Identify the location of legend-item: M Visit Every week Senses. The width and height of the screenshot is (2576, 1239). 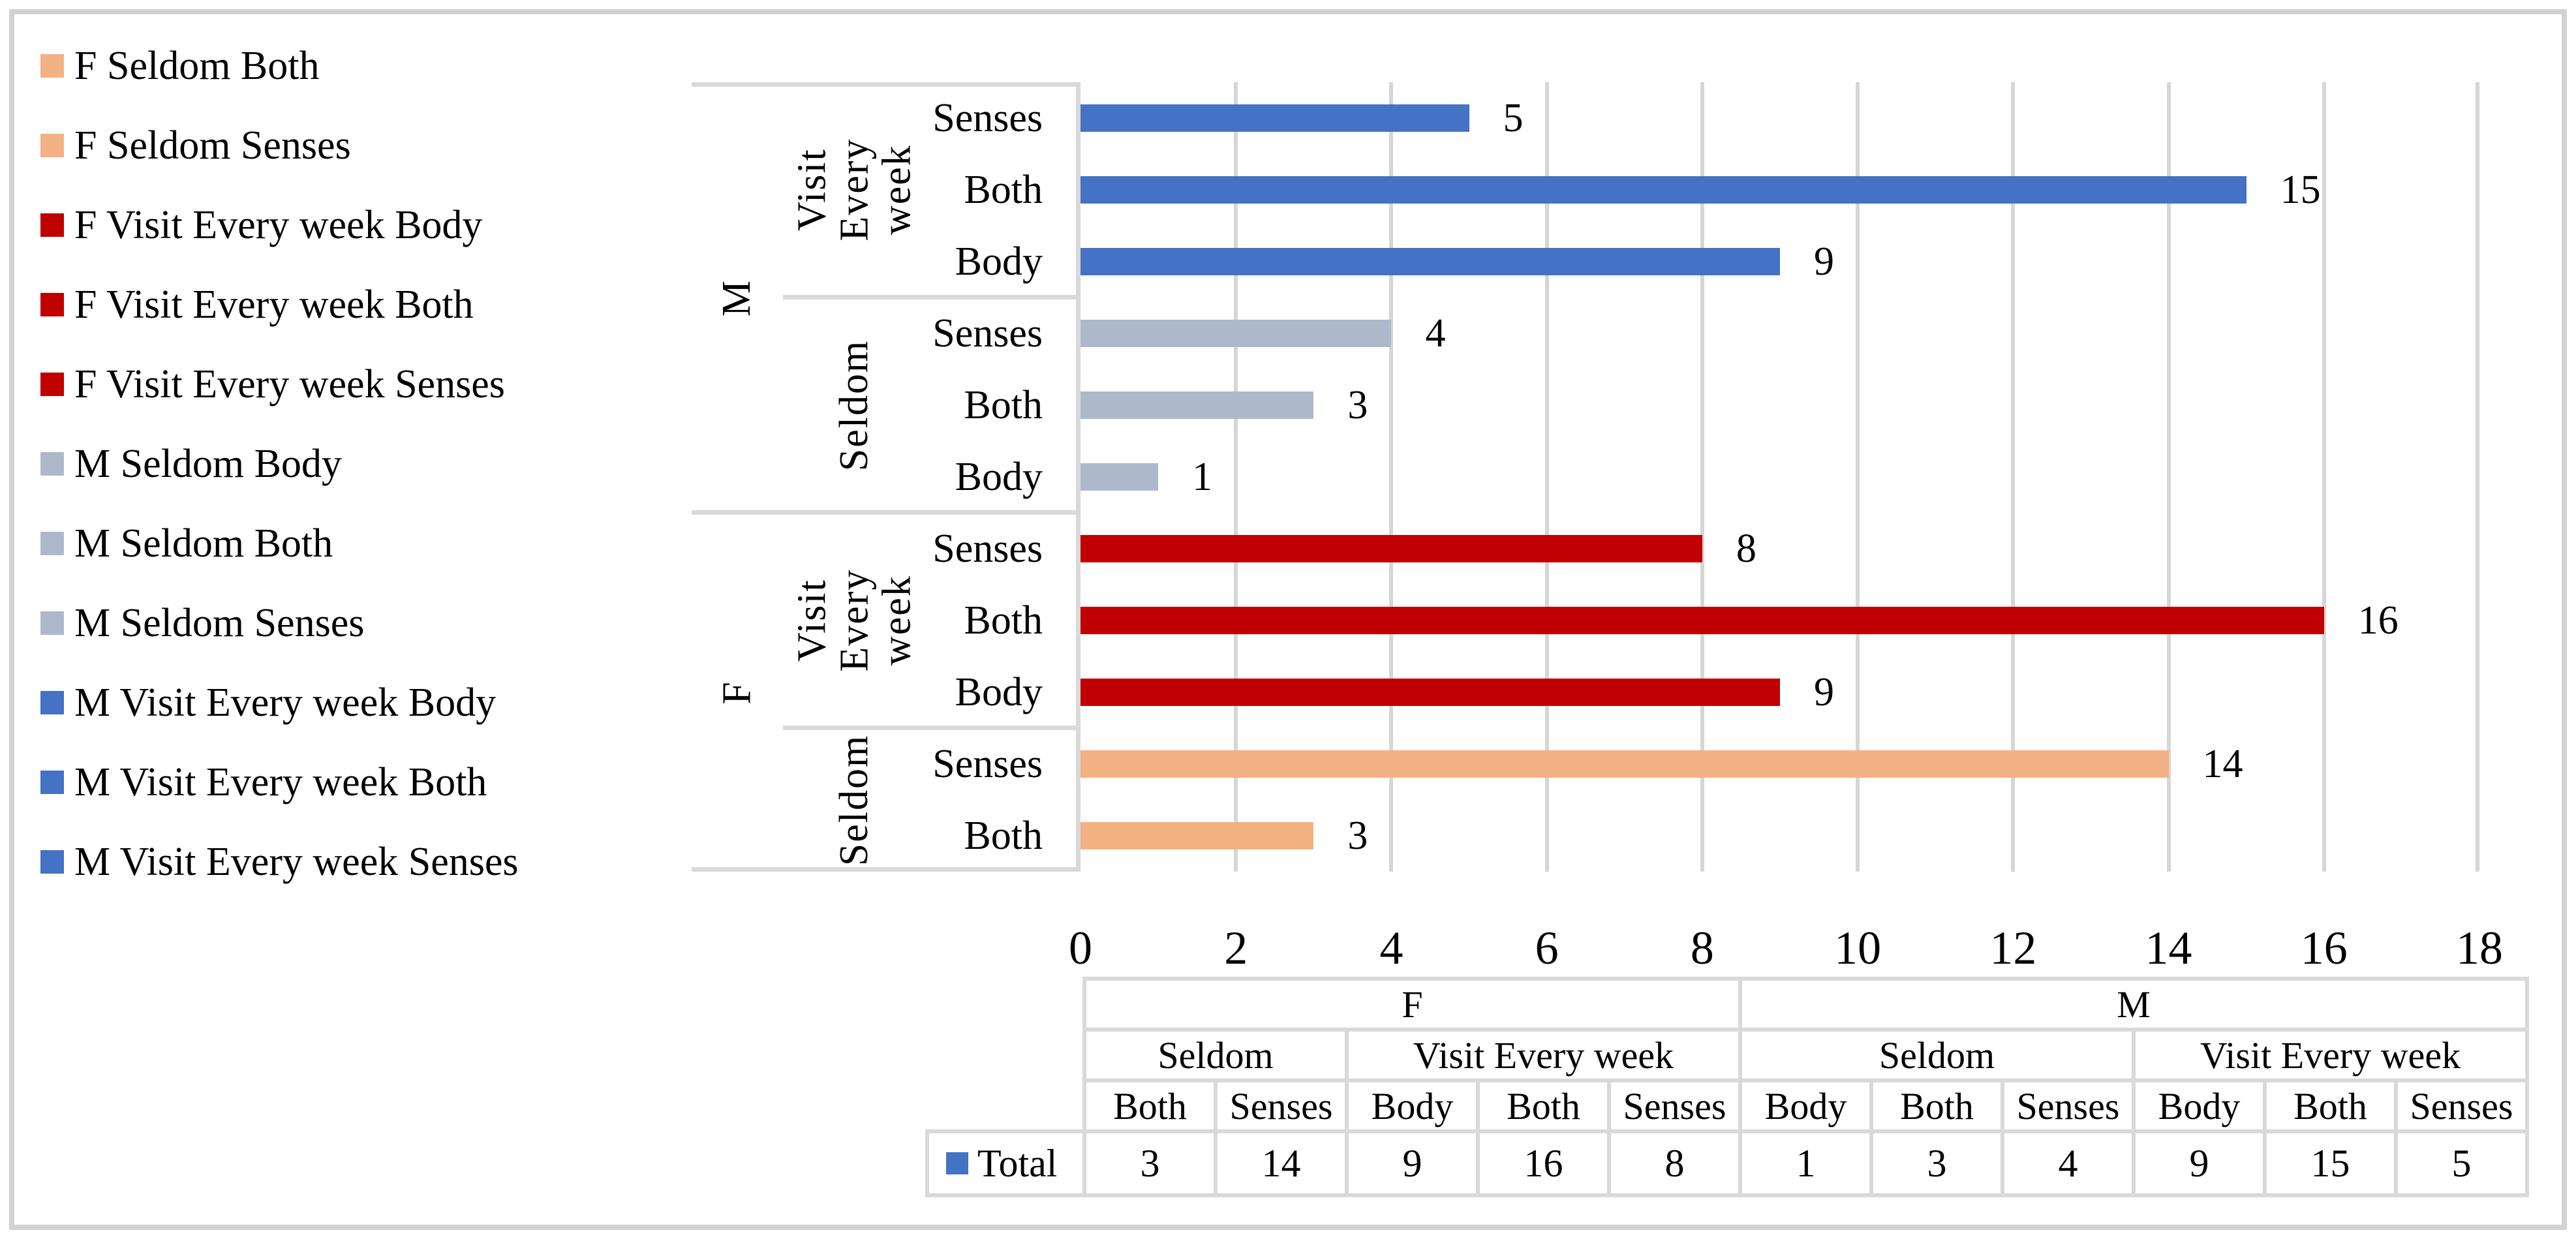
(279, 862).